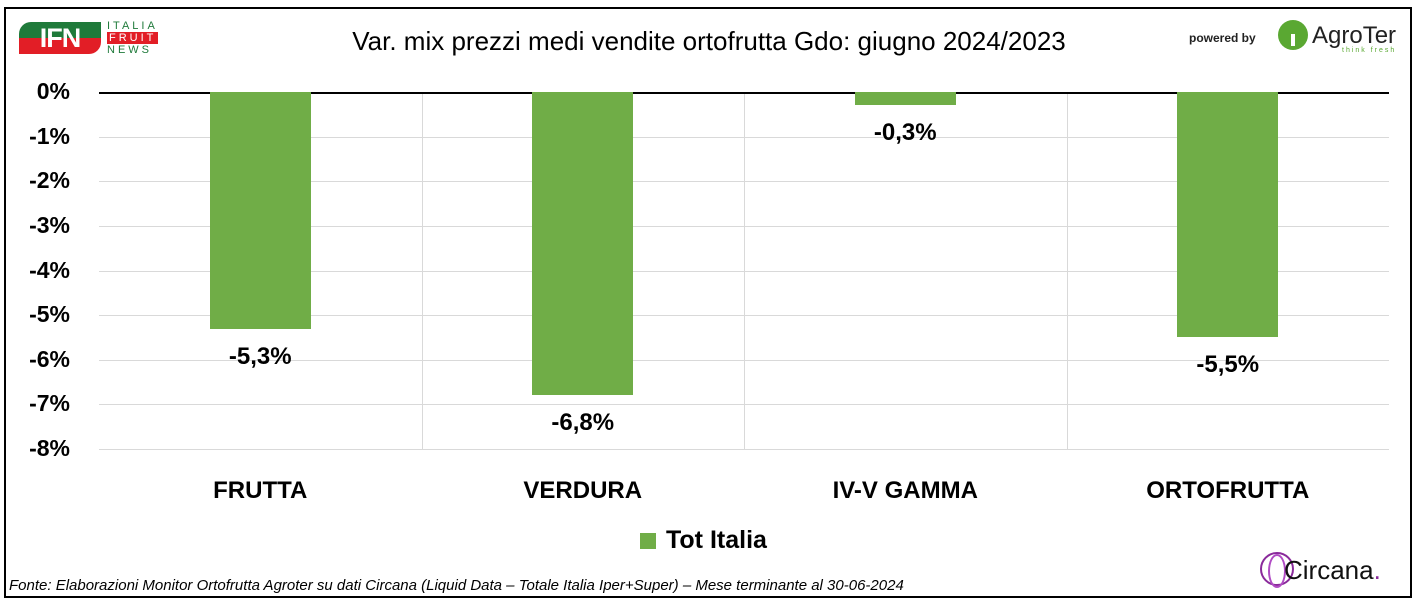 The width and height of the screenshot is (1418, 608). Describe the element at coordinates (49, 180) in the screenshot. I see `y-tick-label: -2%` at that location.